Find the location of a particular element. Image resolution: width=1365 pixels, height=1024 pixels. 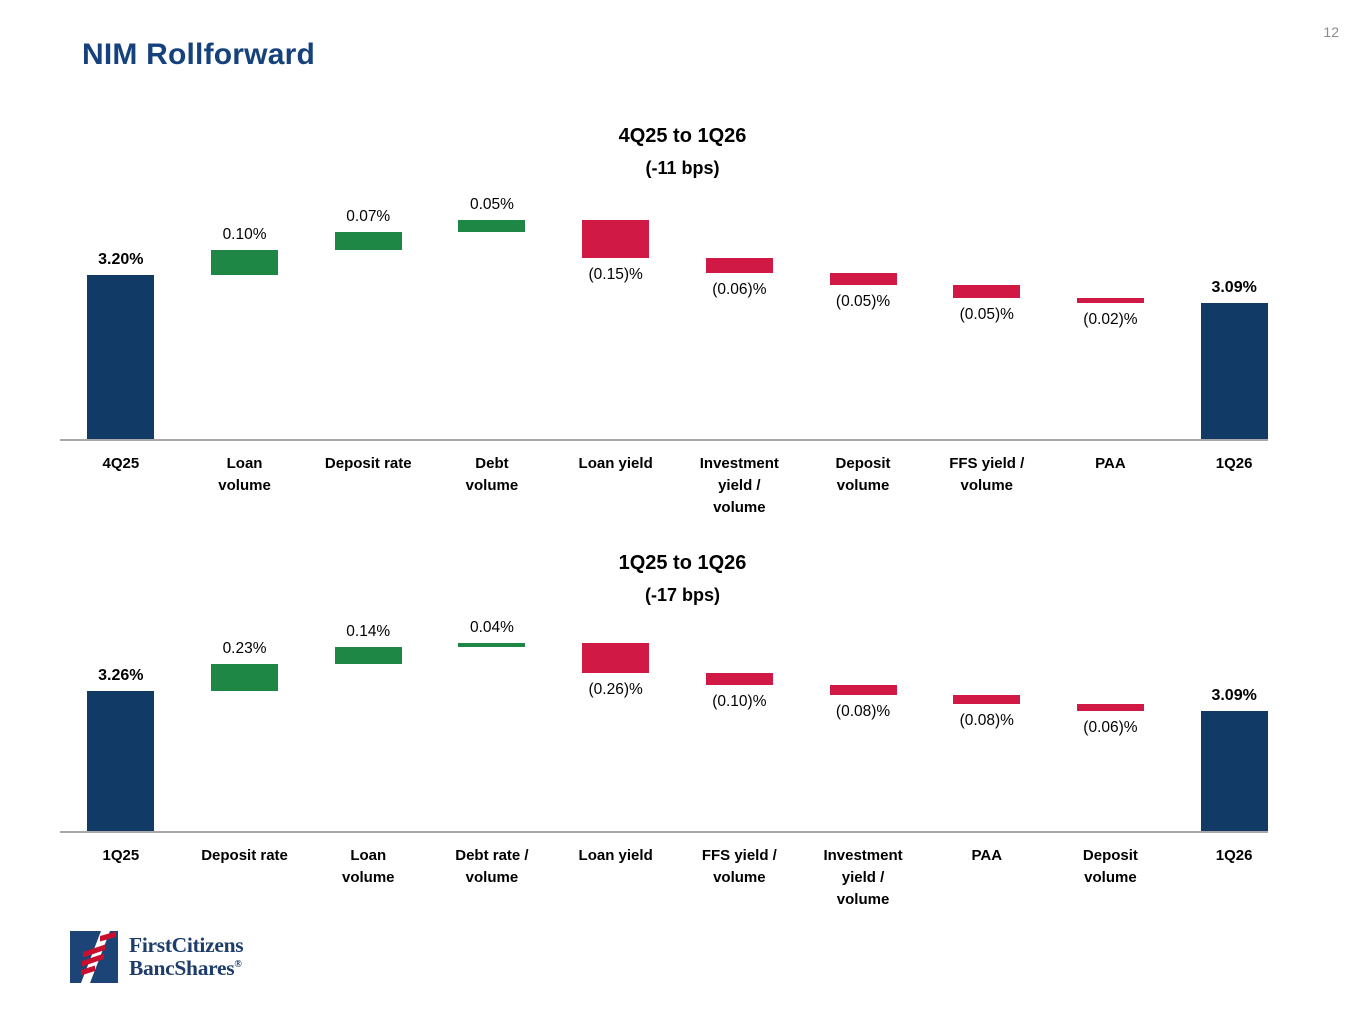

bar-value-label: 0.10% is located at coordinates (244, 234).